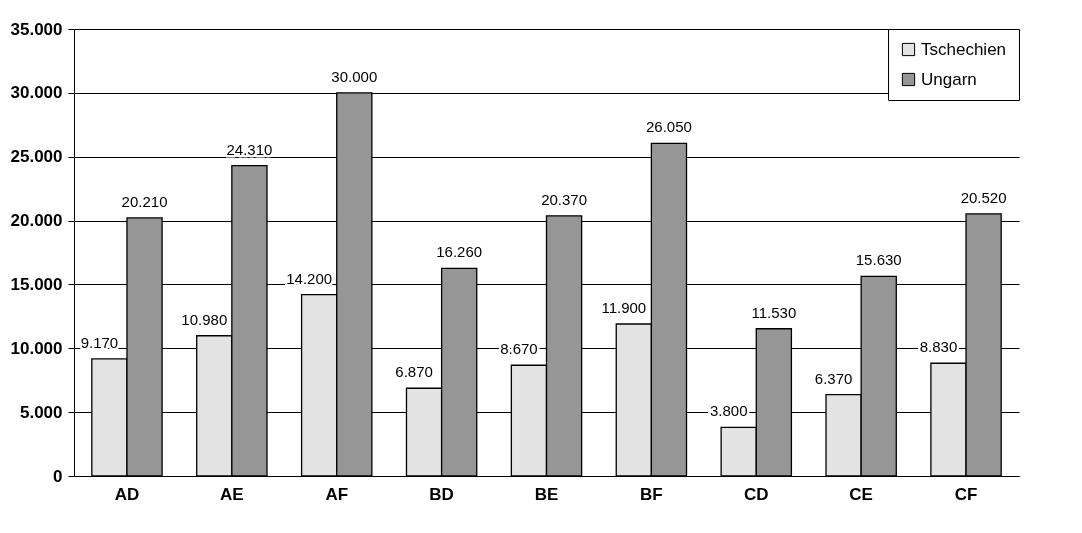  I want to click on y-tick-label: 10.000, so click(36, 348).